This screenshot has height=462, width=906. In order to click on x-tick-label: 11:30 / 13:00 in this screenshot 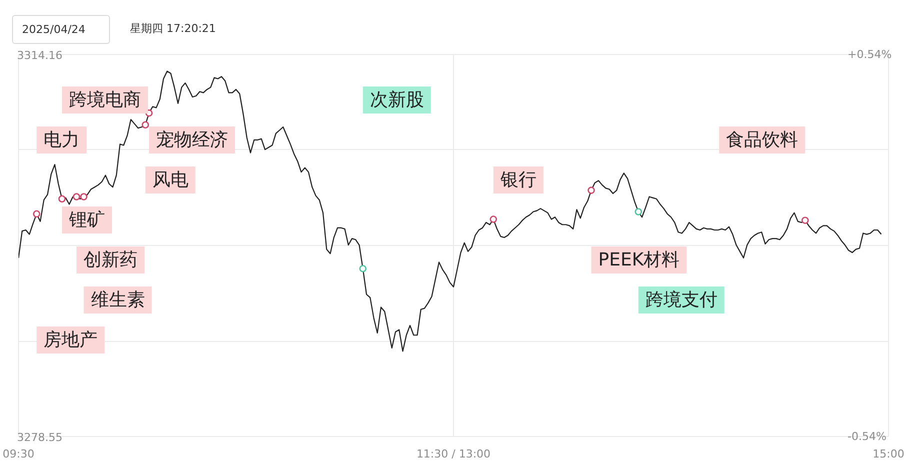, I will do `click(453, 454)`.